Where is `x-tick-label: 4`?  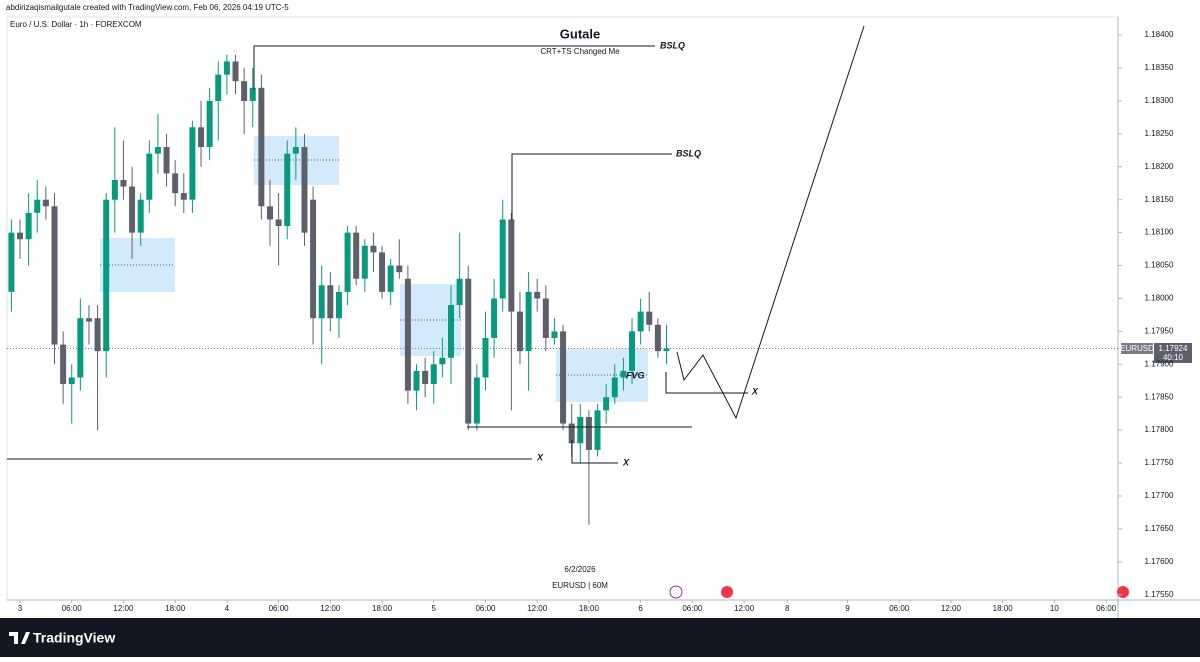
x-tick-label: 4 is located at coordinates (227, 608).